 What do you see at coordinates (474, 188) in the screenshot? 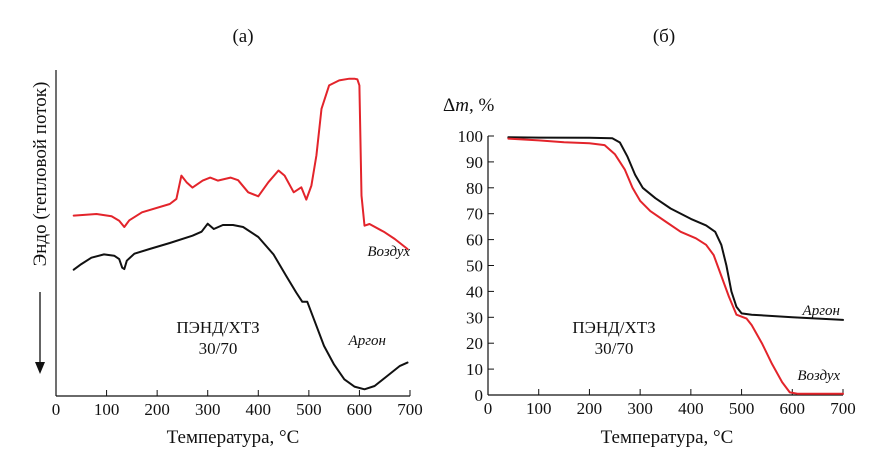
I see `panel-b-y-tick-label: 80` at bounding box center [474, 188].